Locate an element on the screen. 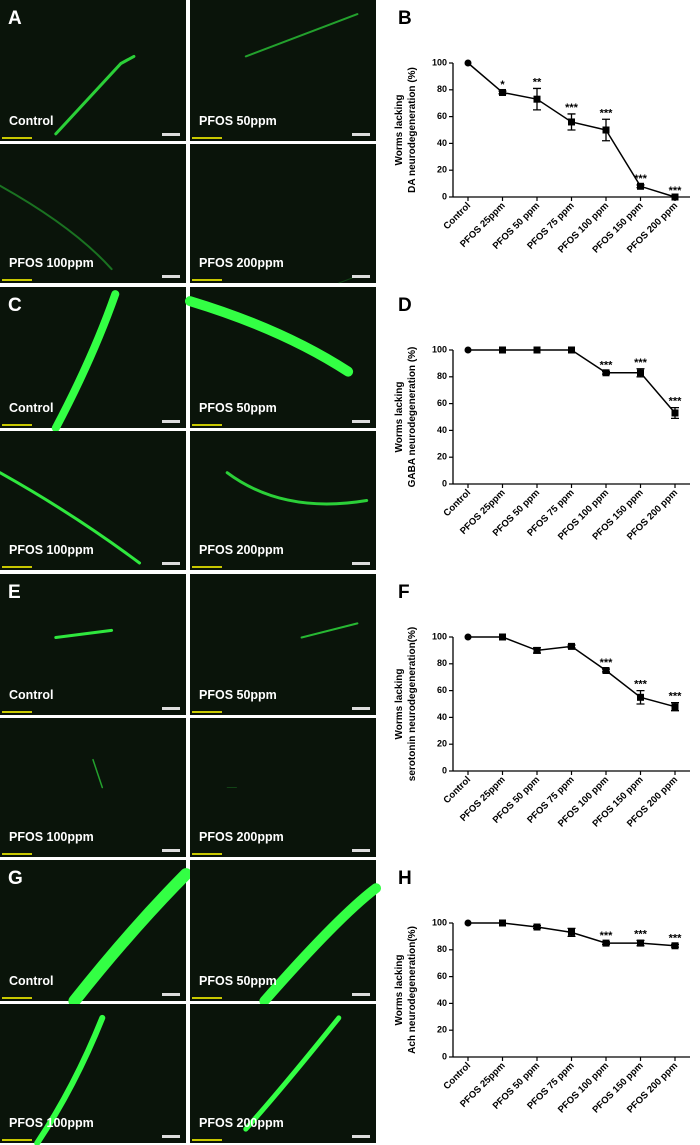 Image resolution: width=700 pixels, height=1145 pixels. y-tick-label: 0 is located at coordinates (444, 483).